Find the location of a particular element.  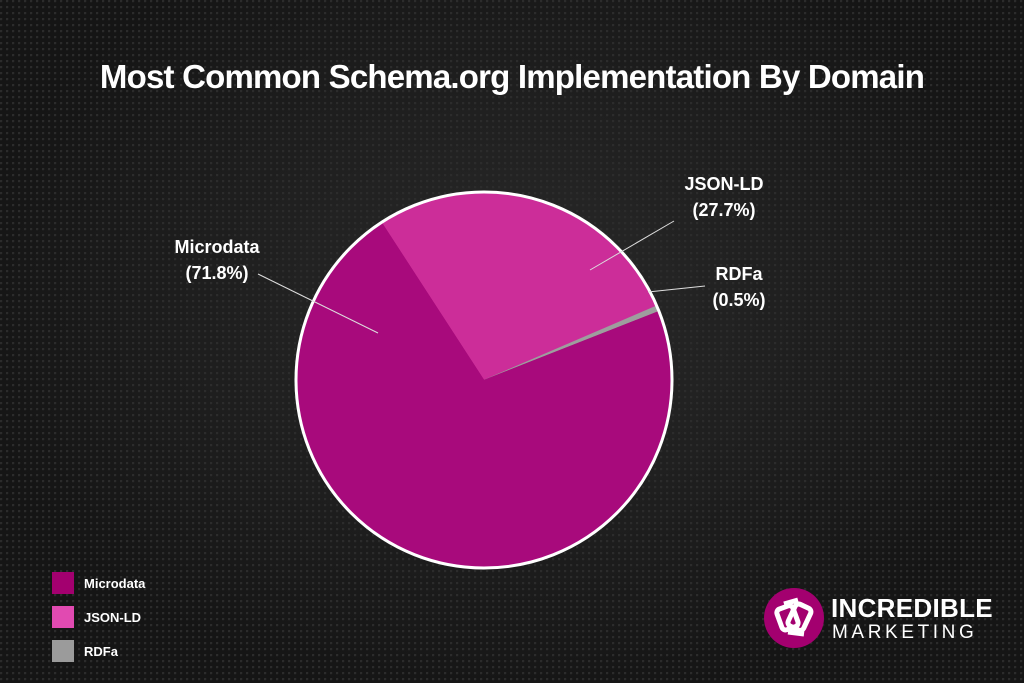

slice-label-microdata: Microdata (71.8%) is located at coordinates (217, 260).